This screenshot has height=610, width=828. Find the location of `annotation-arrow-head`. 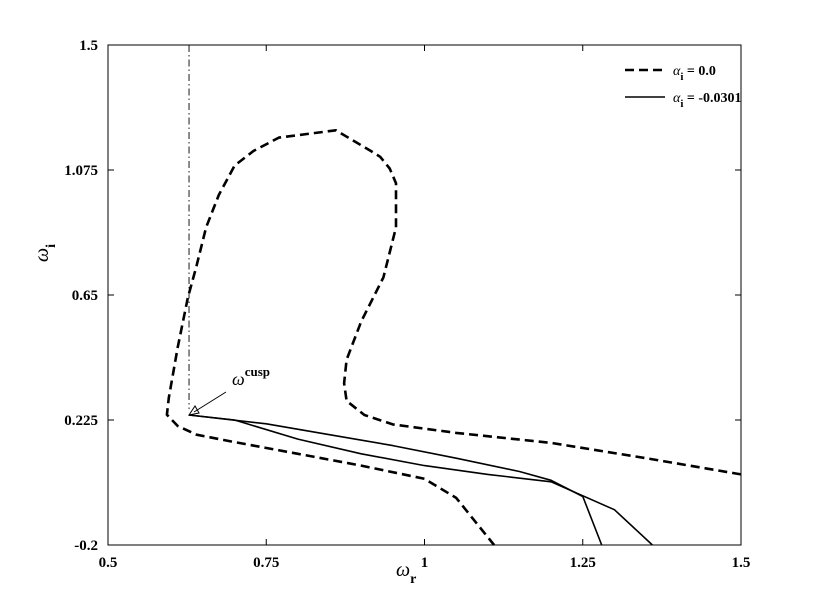

annotation-arrow-head is located at coordinates (193, 410).